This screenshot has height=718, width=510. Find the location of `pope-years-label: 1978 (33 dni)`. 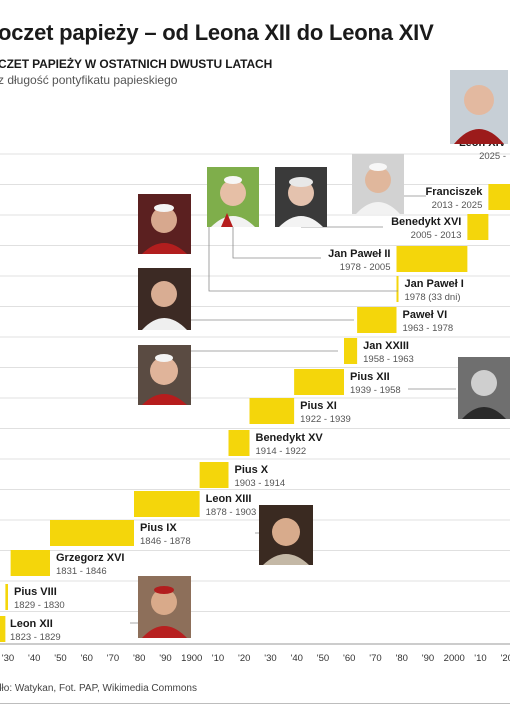

pope-years-label: 1978 (33 dni) is located at coordinates (433, 297).